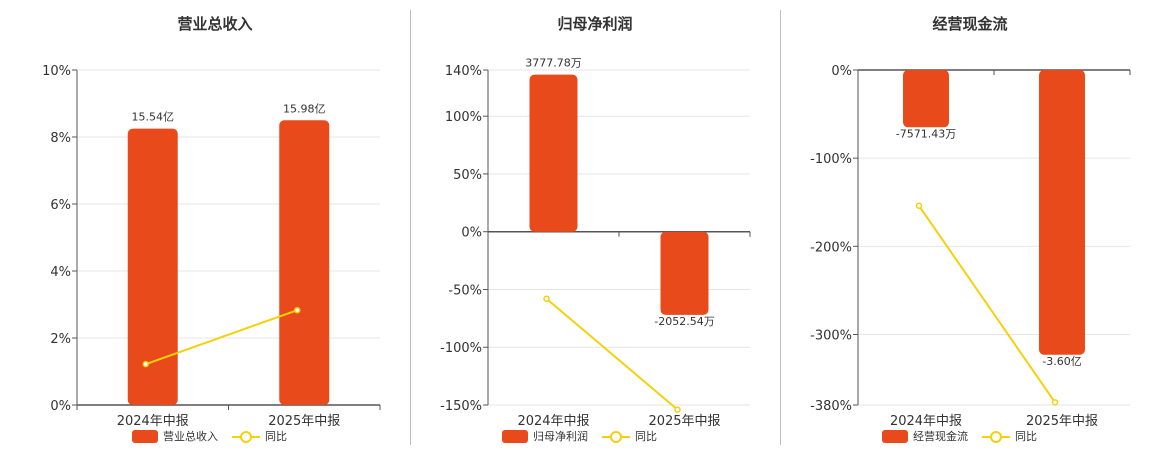 This screenshot has width=1160, height=450. Describe the element at coordinates (926, 133) in the screenshot. I see `bar-data-label: -7571.43万` at that location.